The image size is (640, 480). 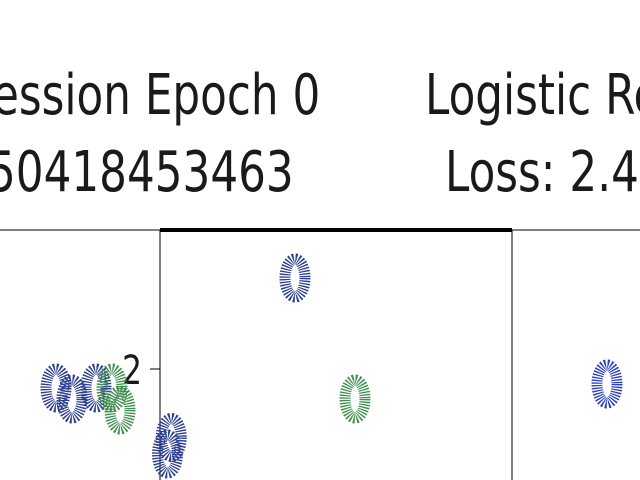 I want to click on chart-2-ytick-label: 2, so click(x=132, y=371).